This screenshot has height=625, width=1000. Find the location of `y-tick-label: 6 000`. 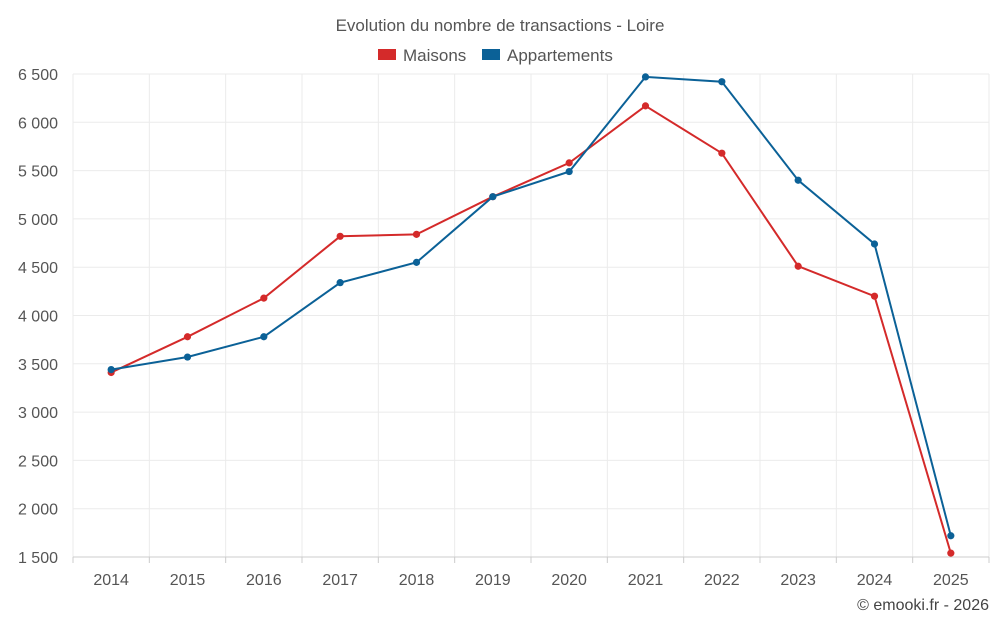

y-tick-label: 6 000 is located at coordinates (38, 123).